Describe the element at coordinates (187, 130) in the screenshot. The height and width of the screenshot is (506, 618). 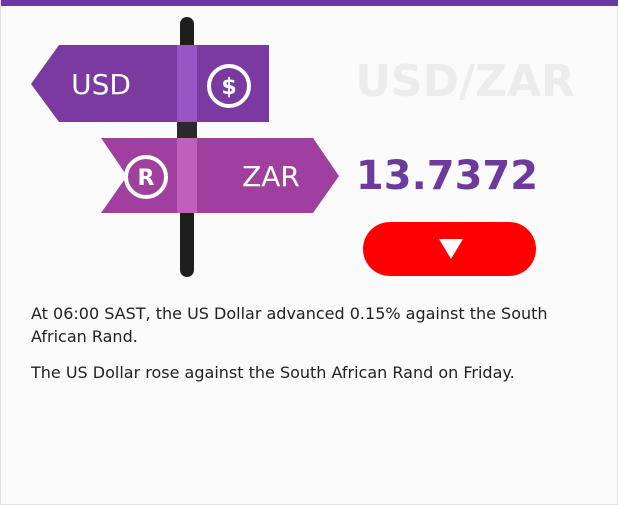
I see `pole-joint` at that location.